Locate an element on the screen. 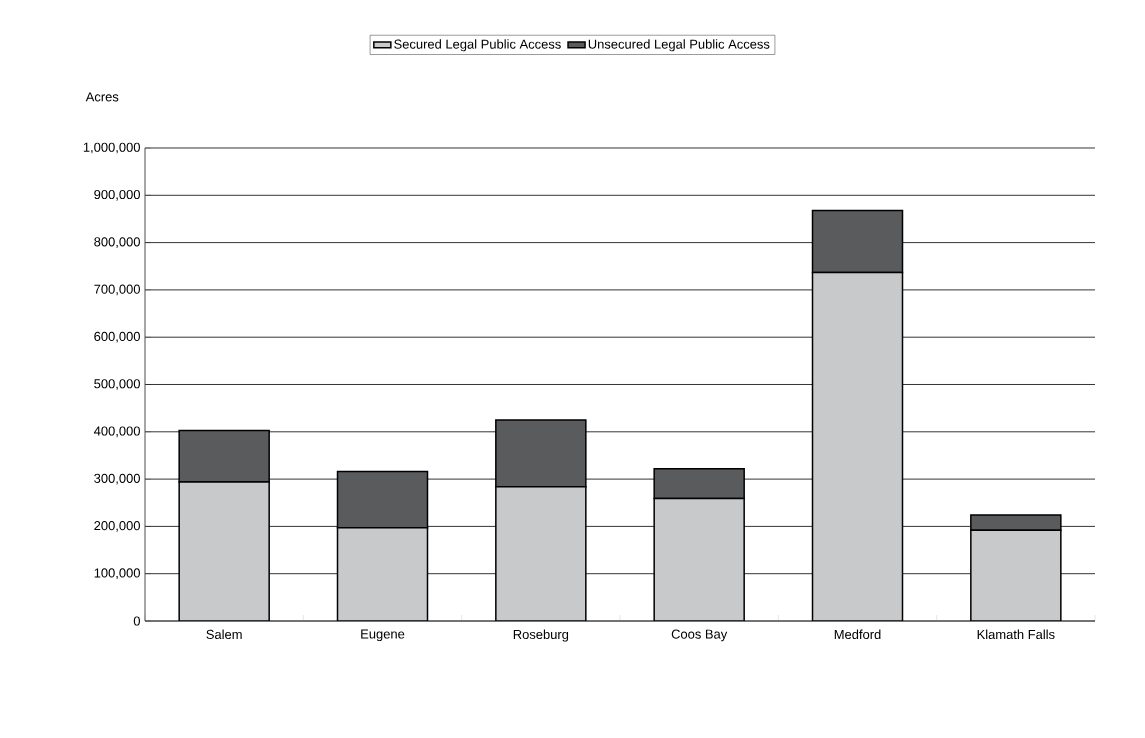 The width and height of the screenshot is (1145, 738). y-tick-label: 900,000 is located at coordinates (117, 195).